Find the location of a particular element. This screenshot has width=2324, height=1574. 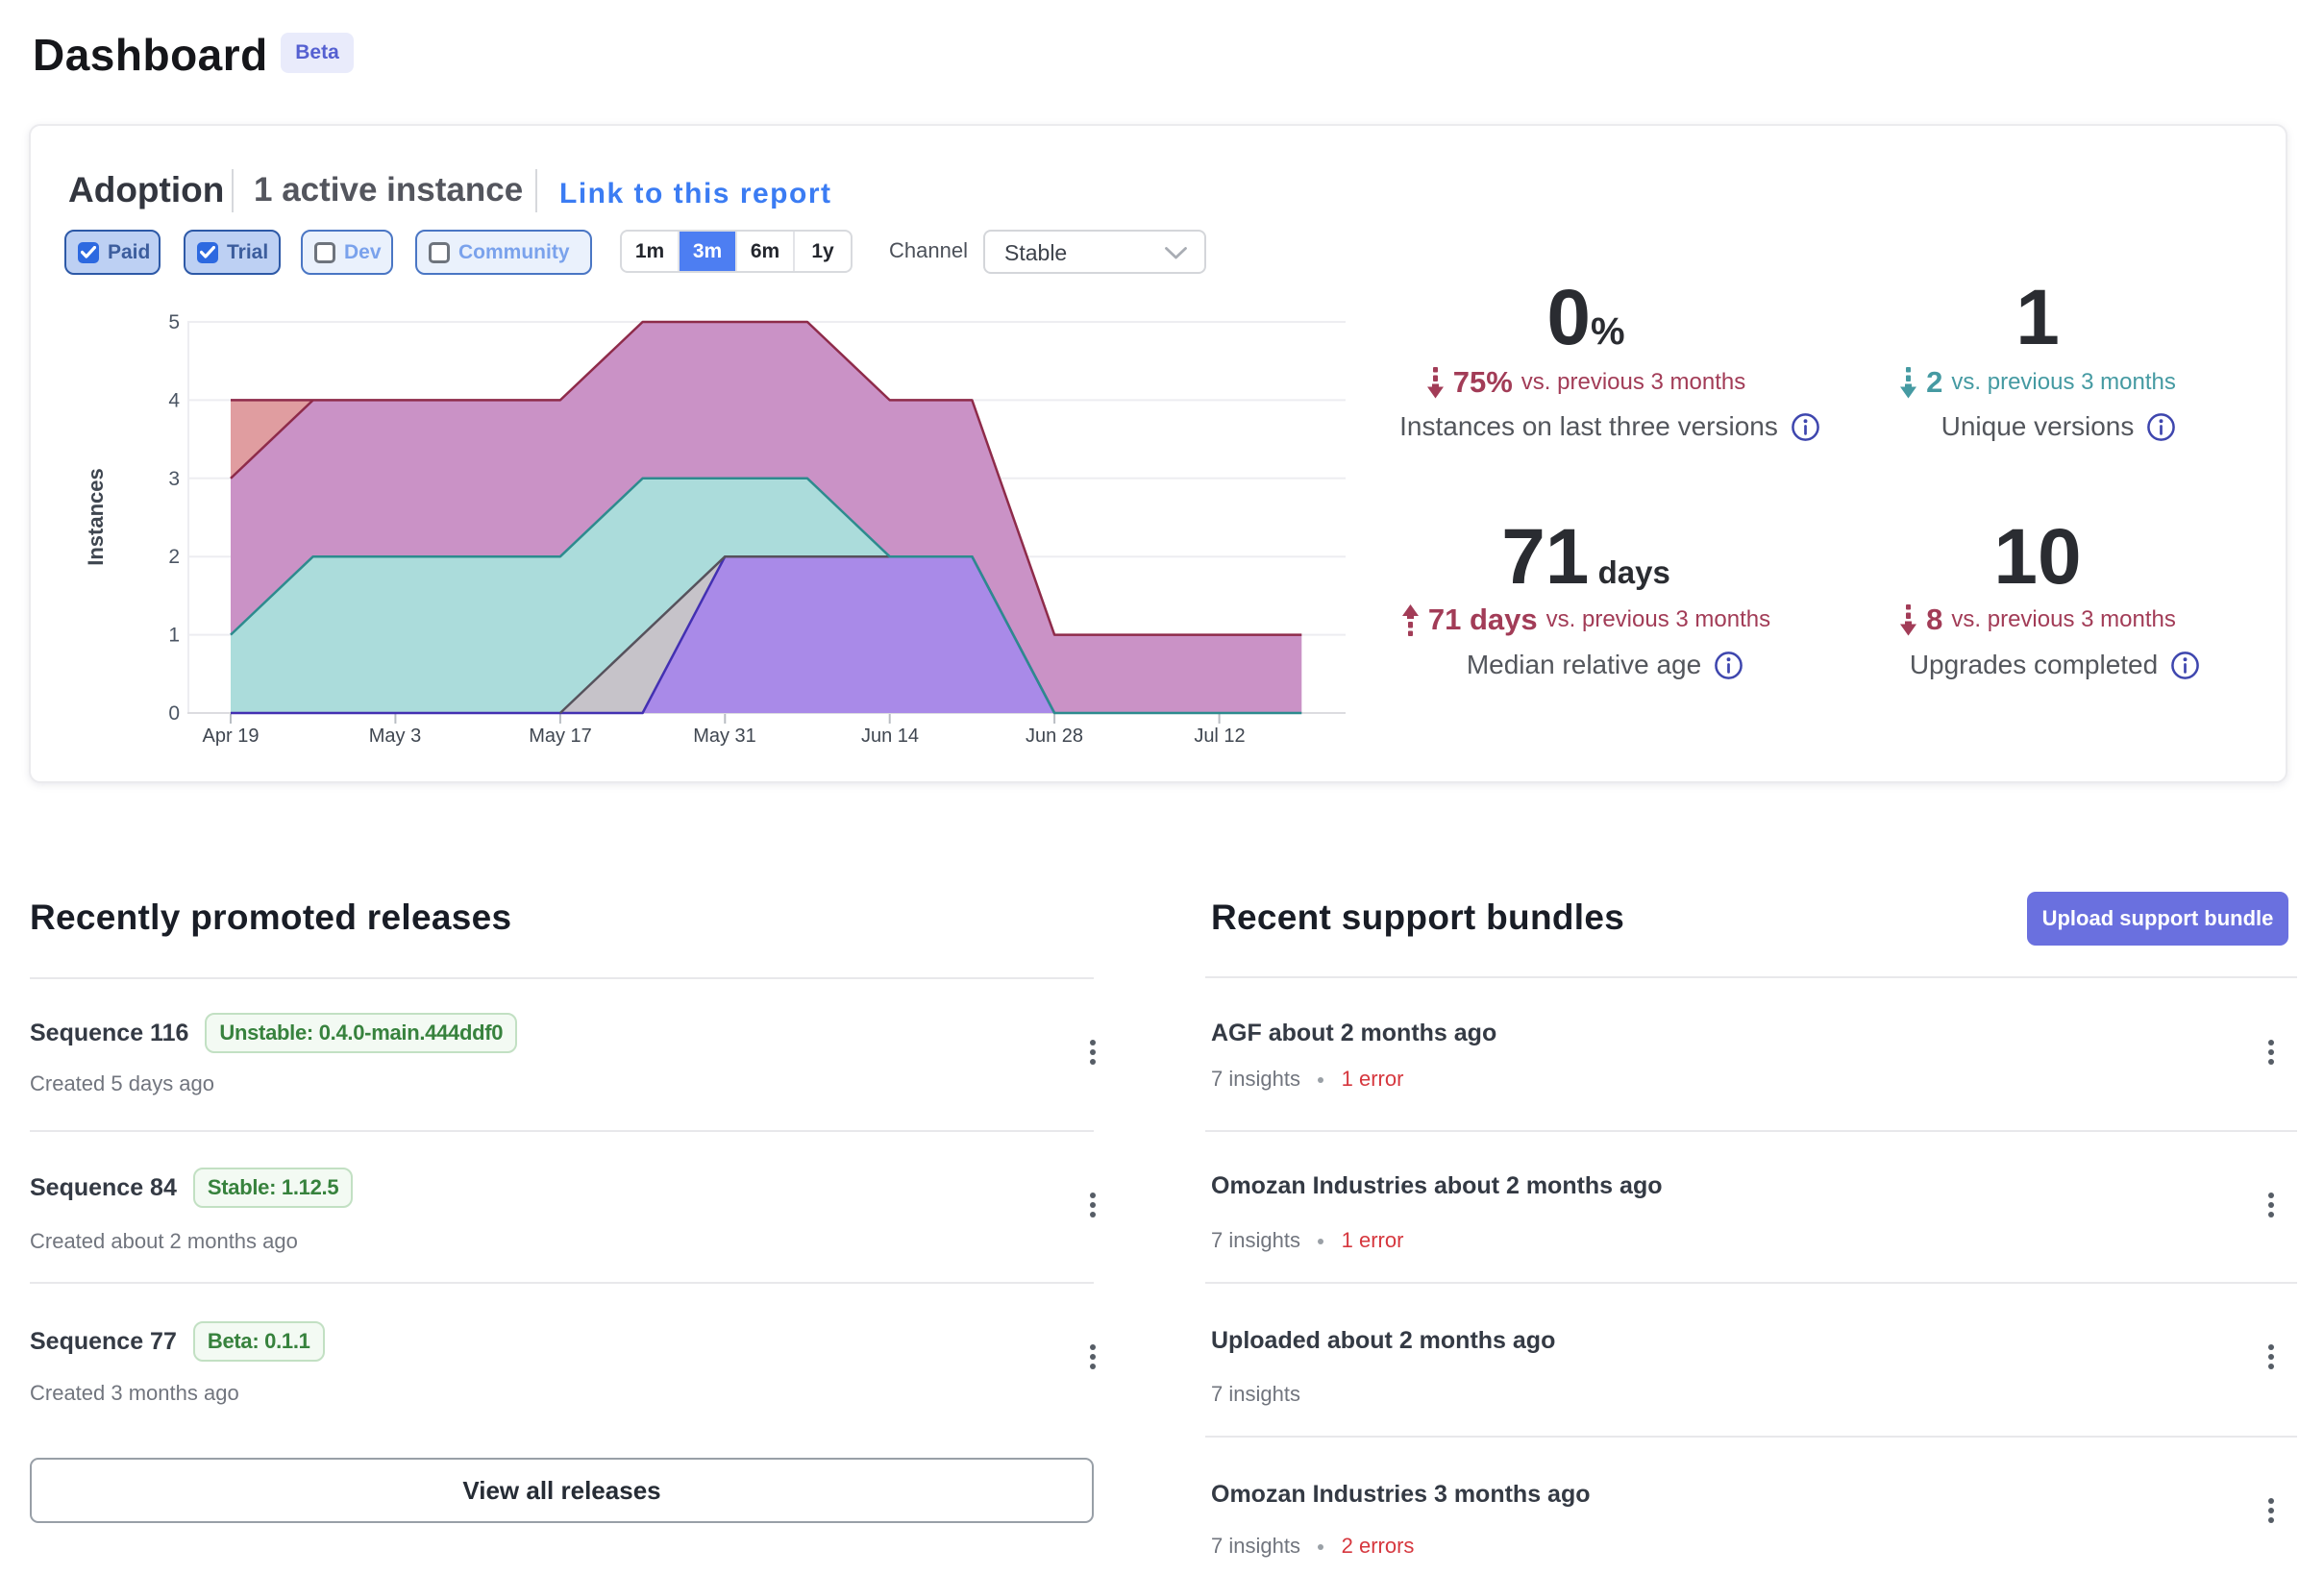

svg-text: 2 is located at coordinates (174, 557).